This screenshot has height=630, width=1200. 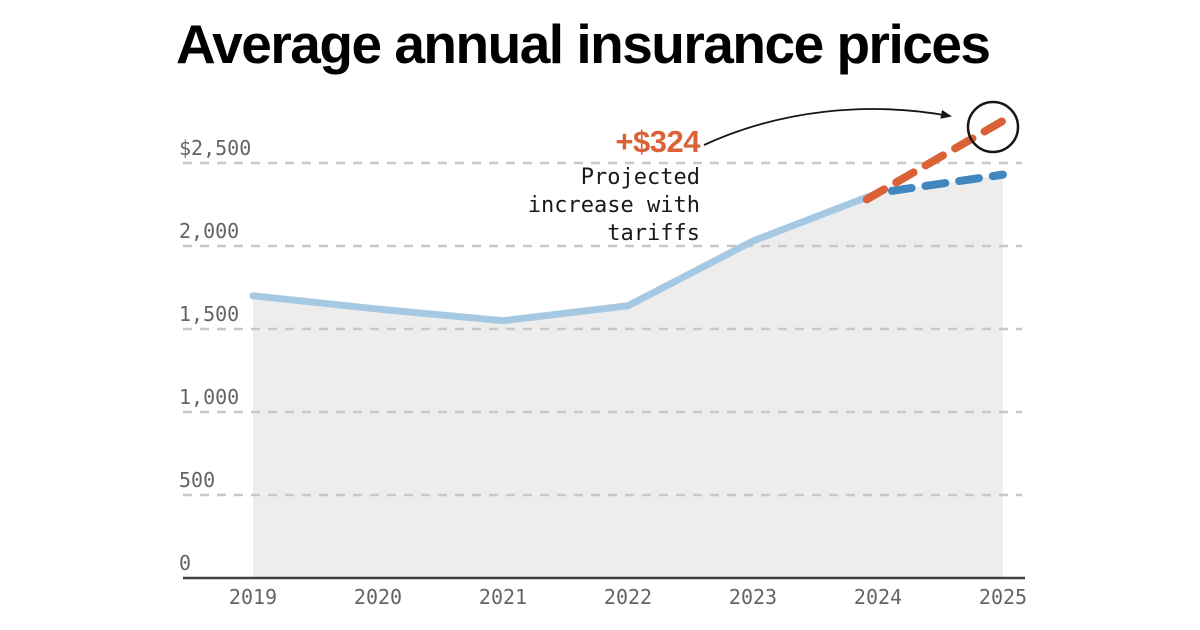 I want to click on x-tick-label: 2022, so click(x=628, y=597).